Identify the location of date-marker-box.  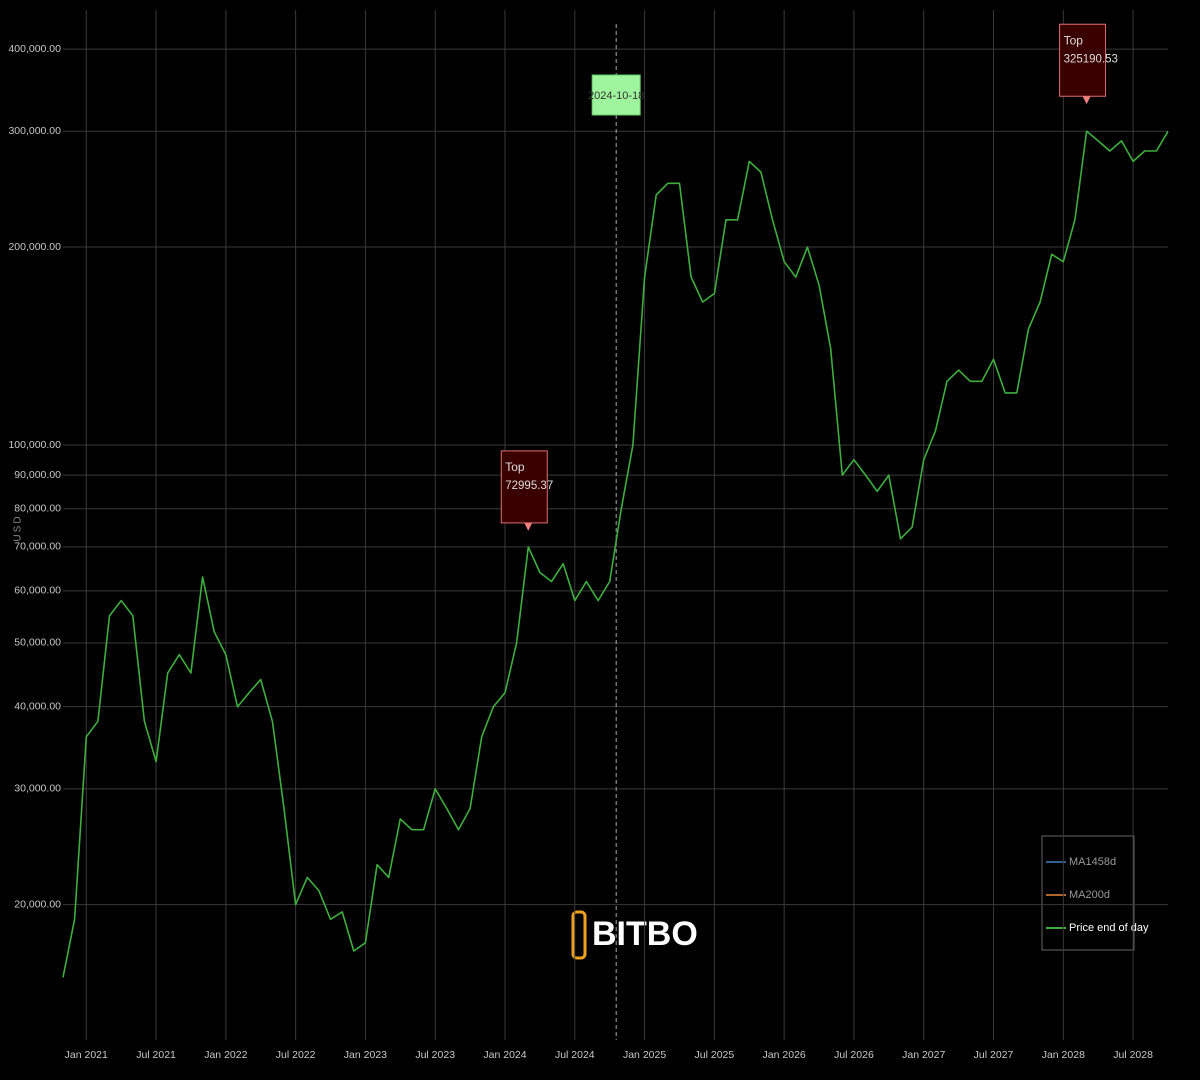
(616, 95).